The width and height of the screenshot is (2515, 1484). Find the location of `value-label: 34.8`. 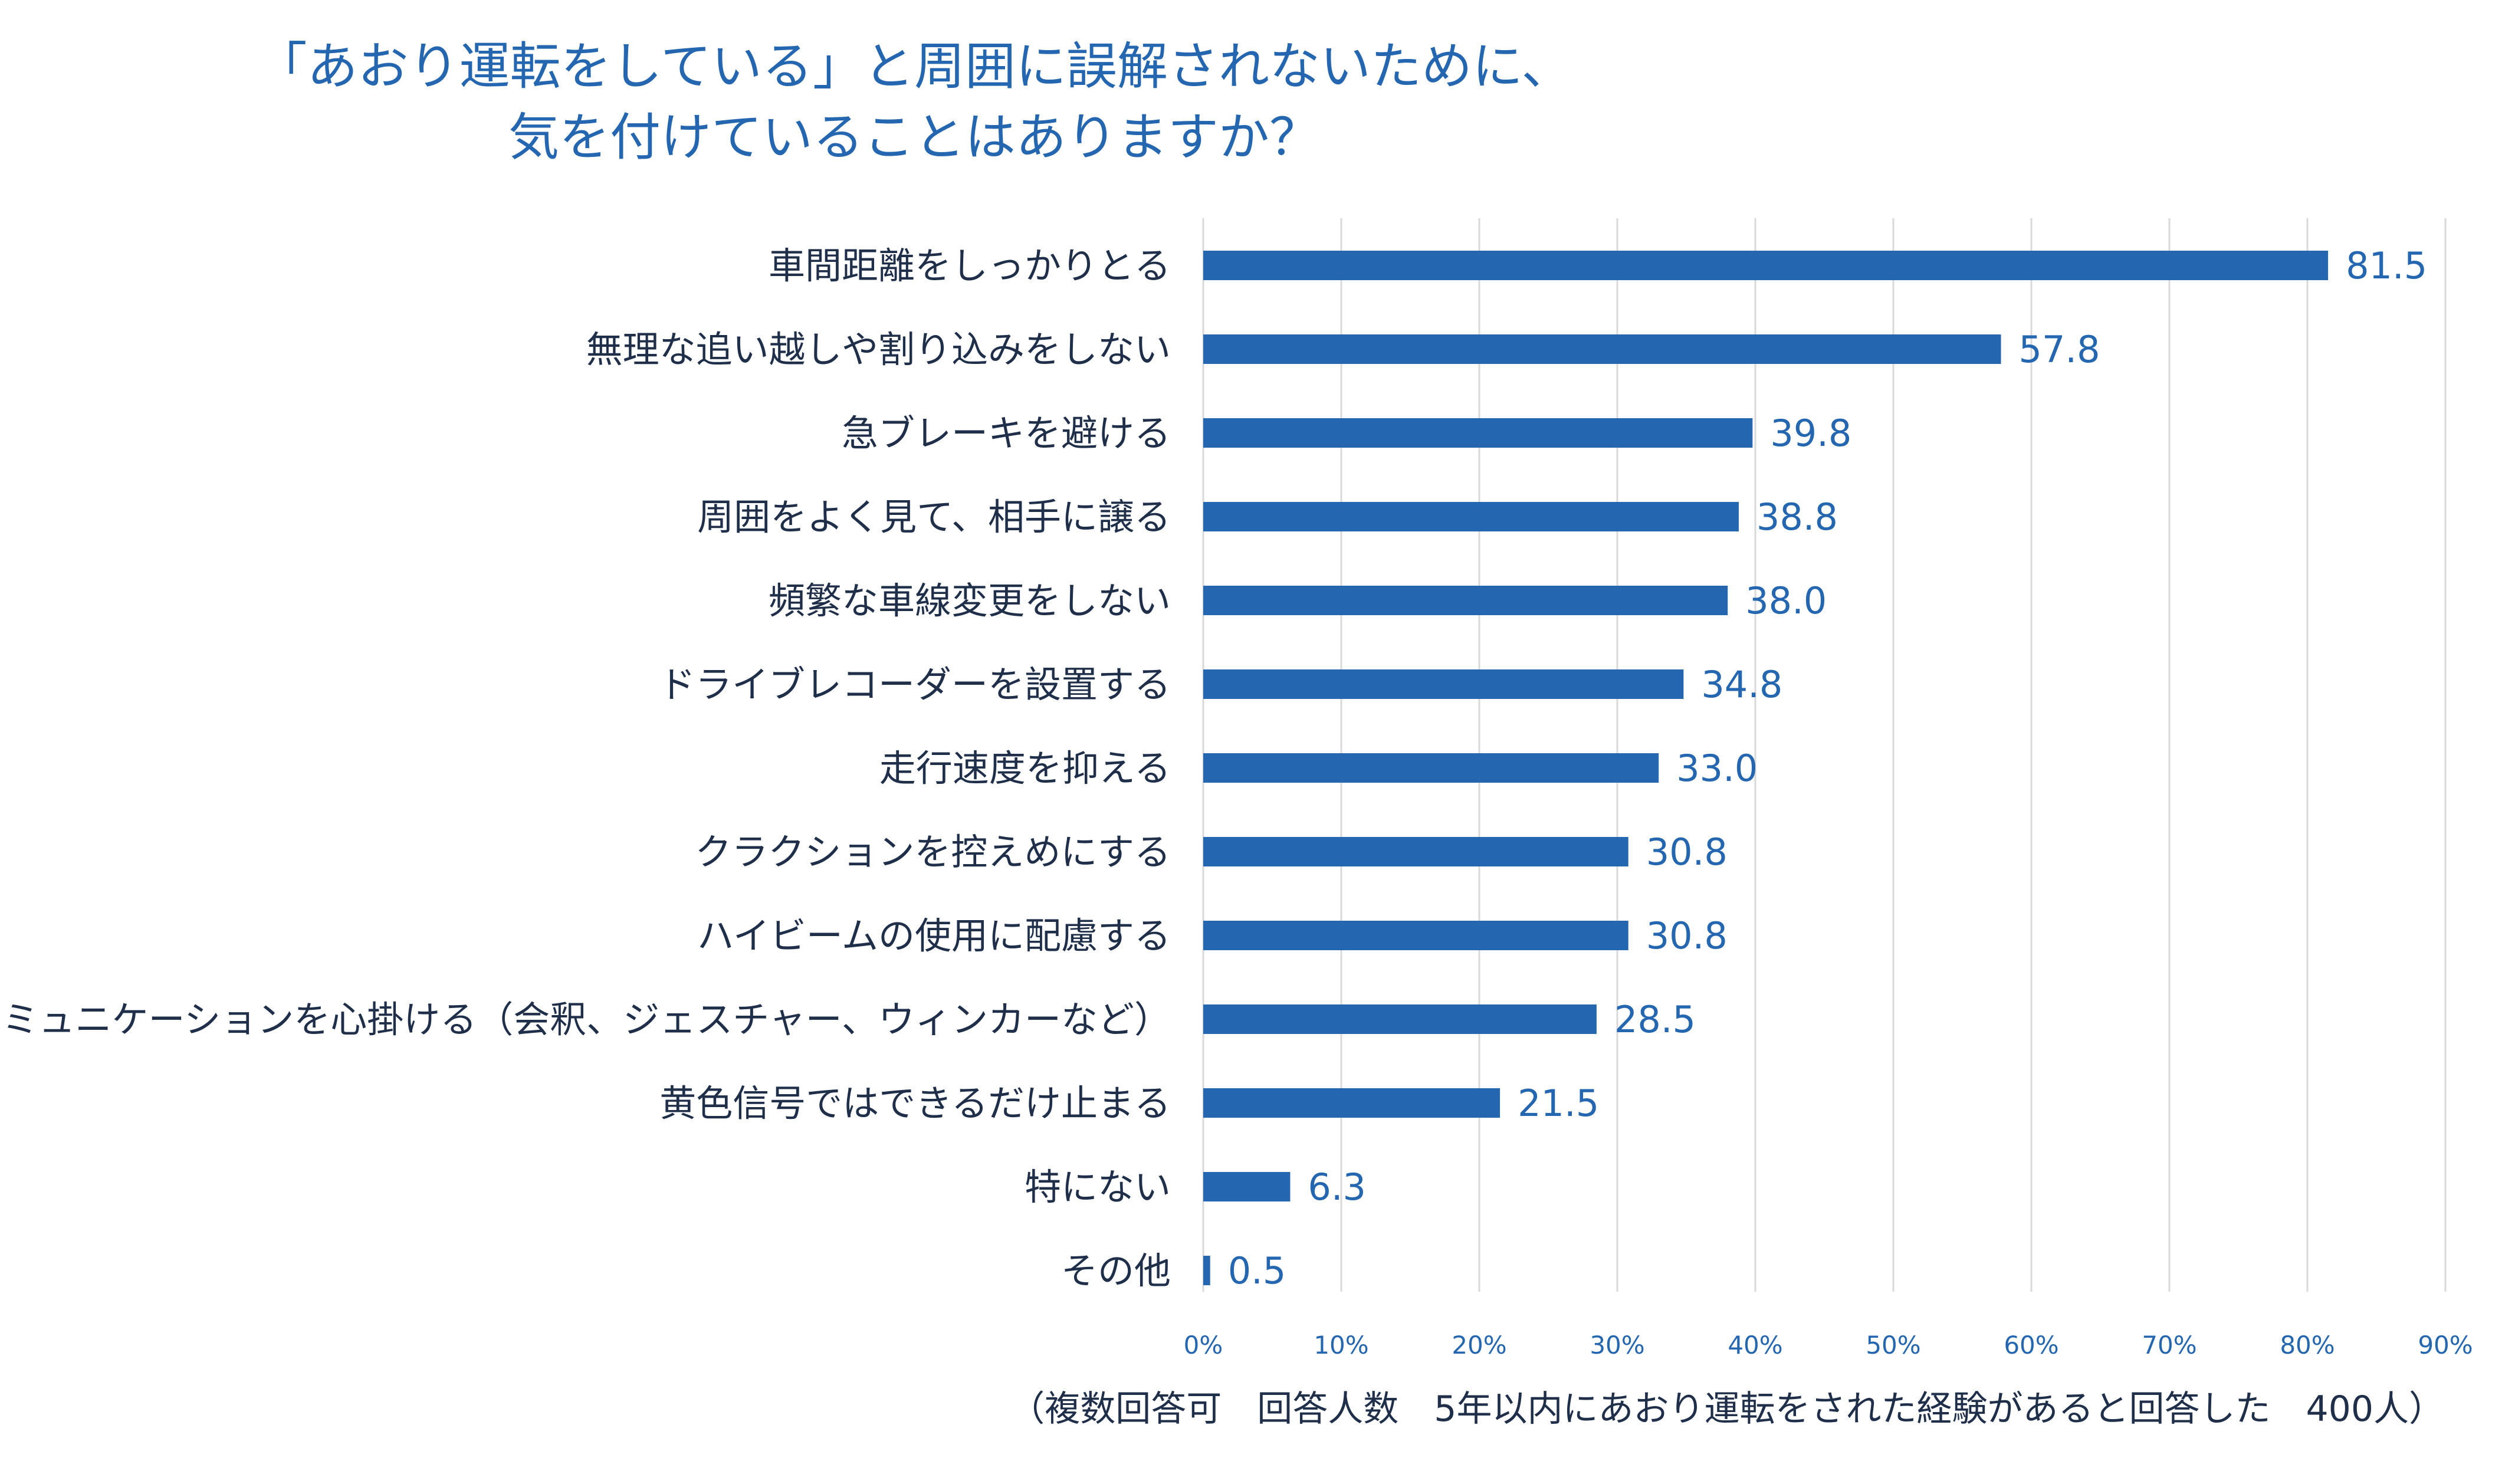

value-label: 34.8 is located at coordinates (1741, 684).